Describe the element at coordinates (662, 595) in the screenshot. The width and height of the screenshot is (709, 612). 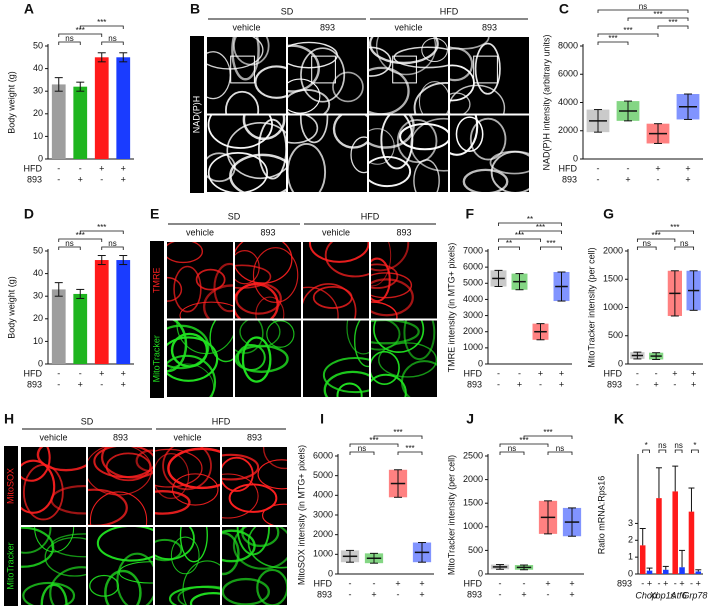
I see `category-label: Xbp1s` at that location.